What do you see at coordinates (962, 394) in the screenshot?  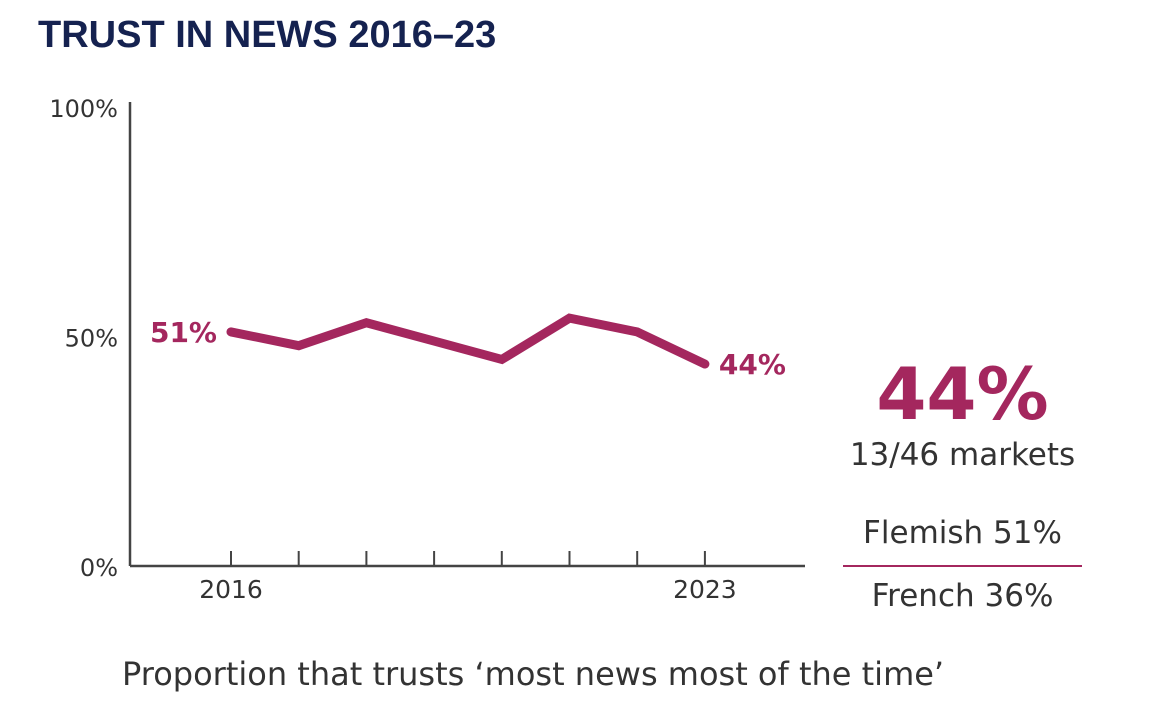 I see `headline-value: 44%` at bounding box center [962, 394].